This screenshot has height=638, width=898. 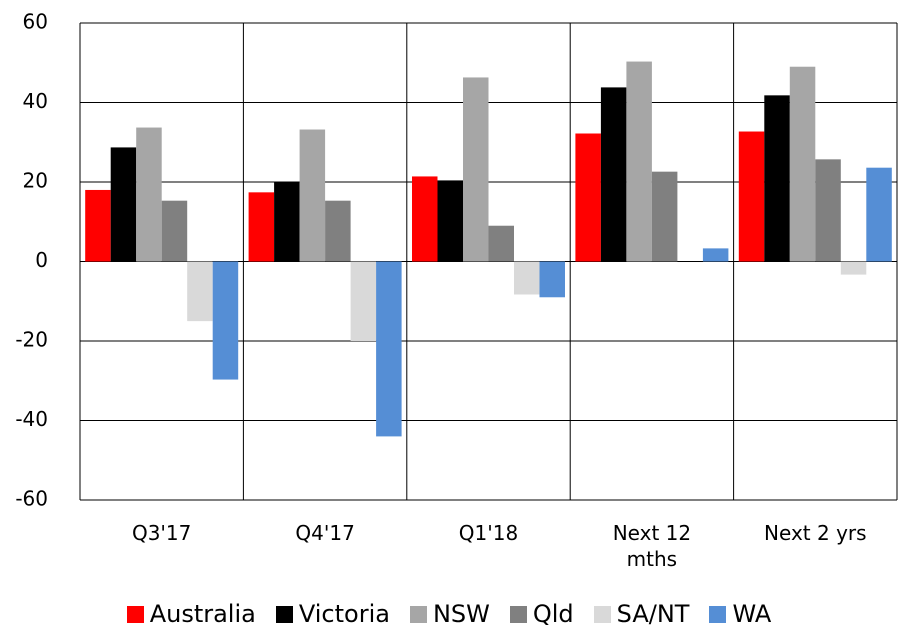 I want to click on legend-label: Qld, so click(x=553, y=614).